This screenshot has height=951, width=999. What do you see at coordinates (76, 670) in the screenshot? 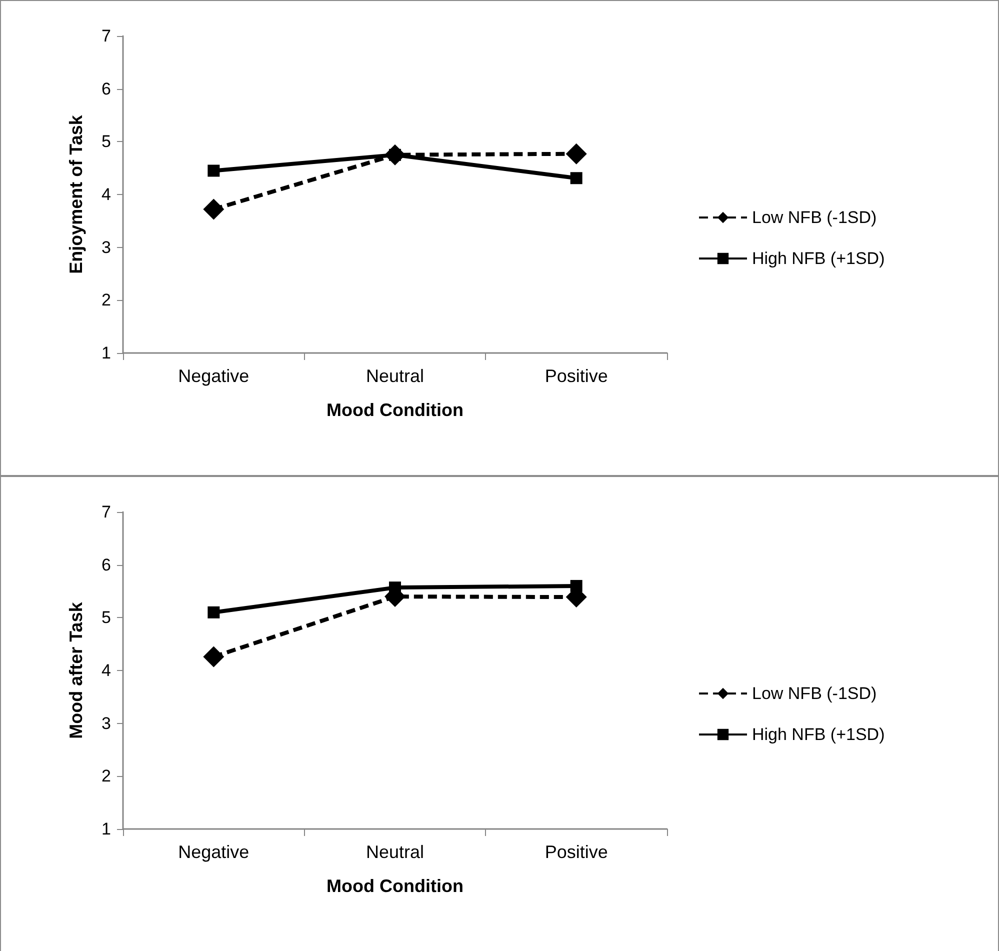
I see `y-axis-title: Mood after Task` at bounding box center [76, 670].